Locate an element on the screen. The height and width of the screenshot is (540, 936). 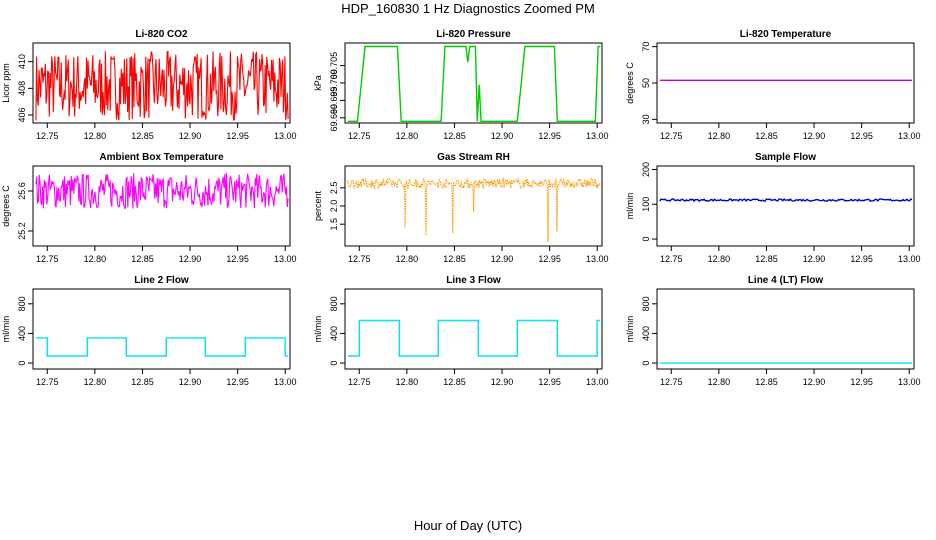
y-tick-label: 70 is located at coordinates (646, 47).